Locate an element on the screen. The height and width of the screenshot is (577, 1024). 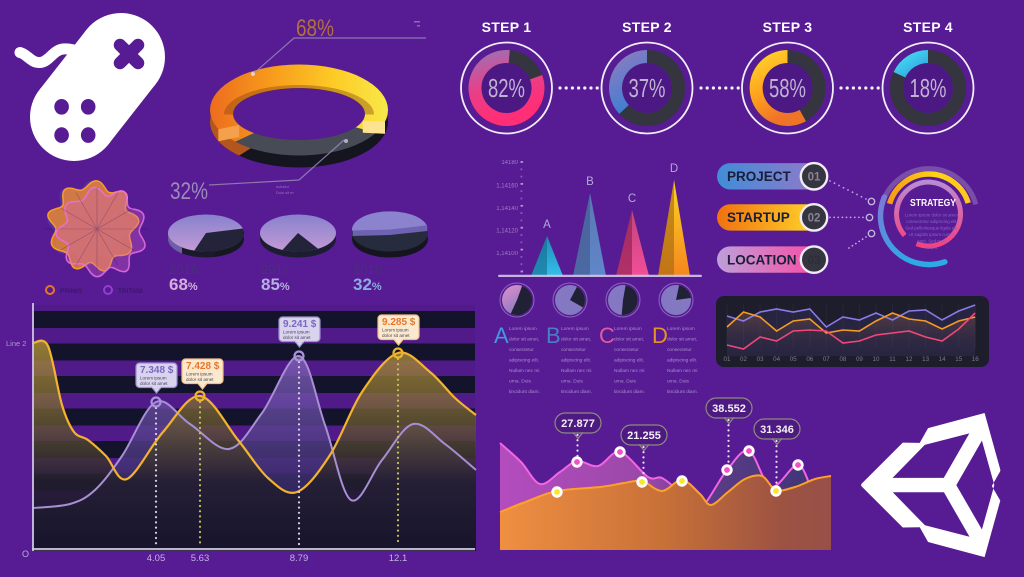
svg-text: 06 is located at coordinates (809, 359).